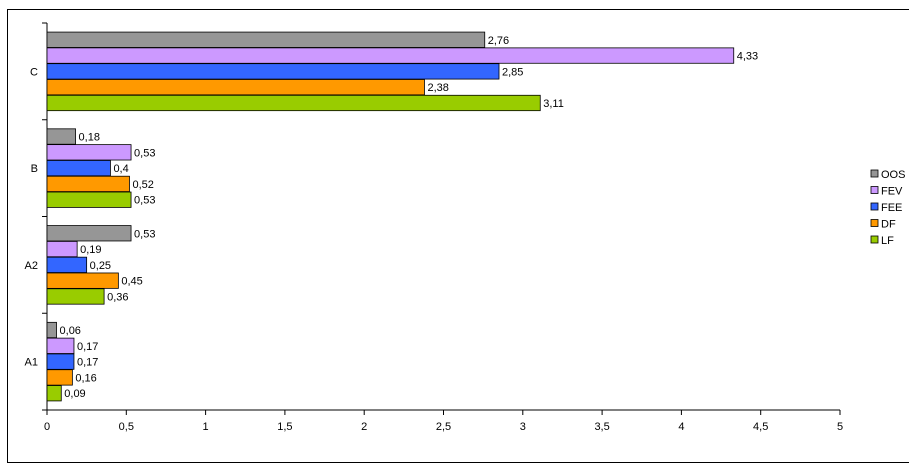  Describe the element at coordinates (553, 104) in the screenshot. I see `data-label: 3,11` at that location.